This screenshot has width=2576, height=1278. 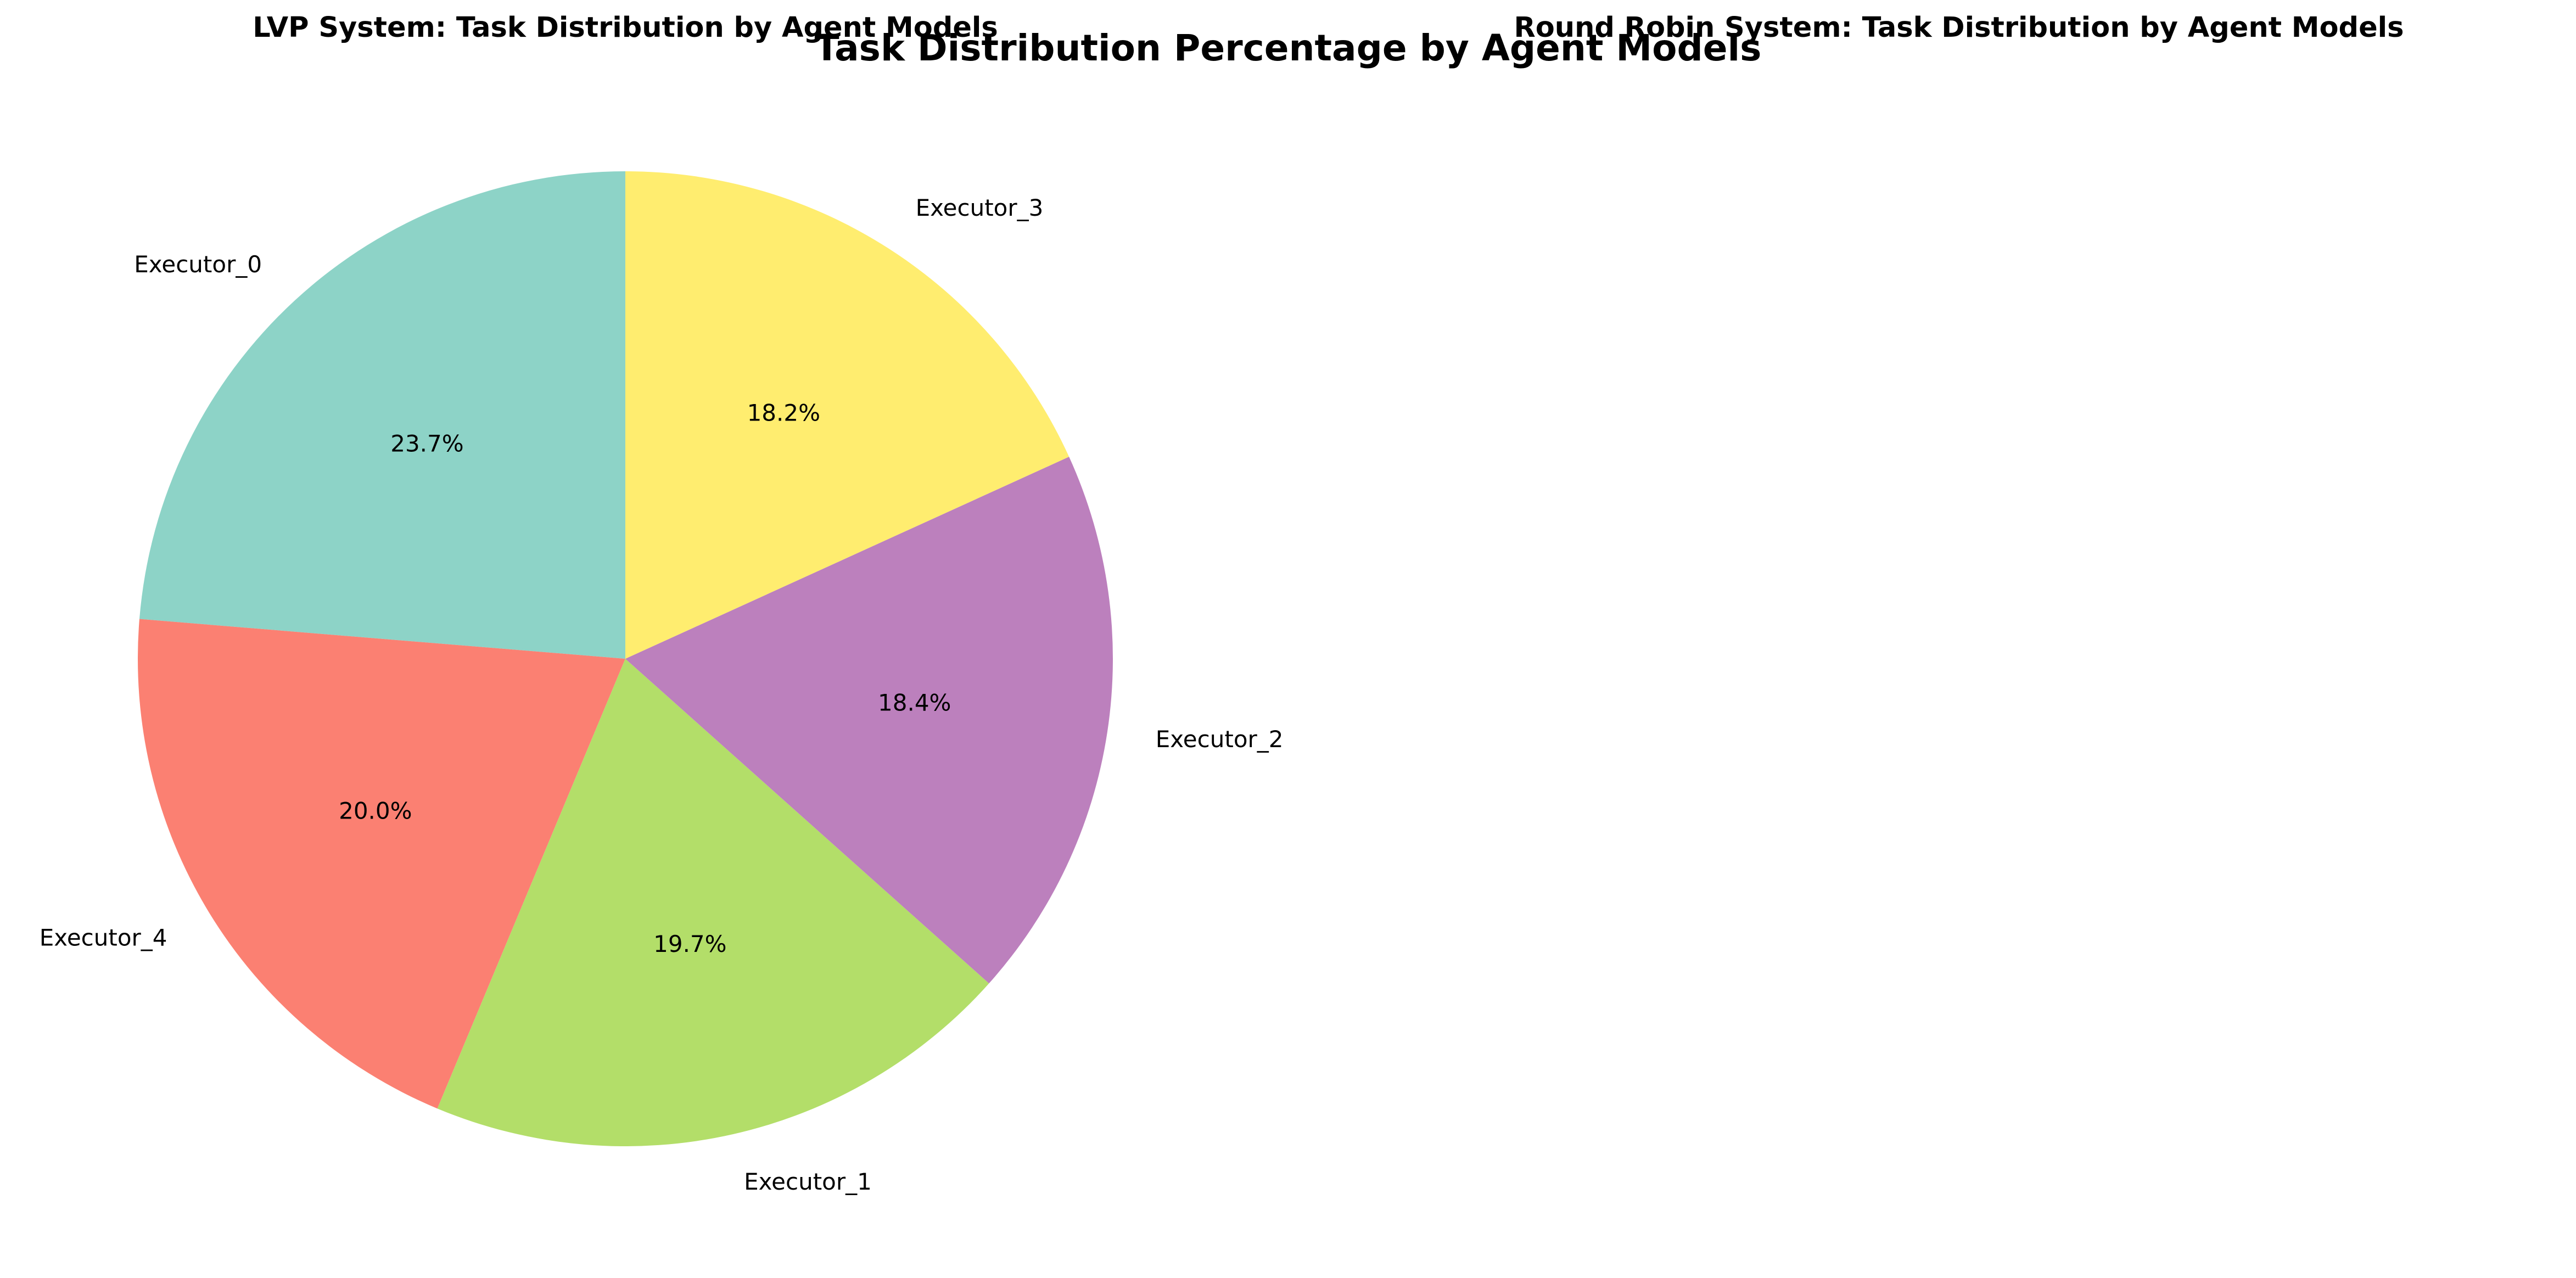 What do you see at coordinates (808, 1182) in the screenshot?
I see `slice-label-executor-1: Executor_1` at bounding box center [808, 1182].